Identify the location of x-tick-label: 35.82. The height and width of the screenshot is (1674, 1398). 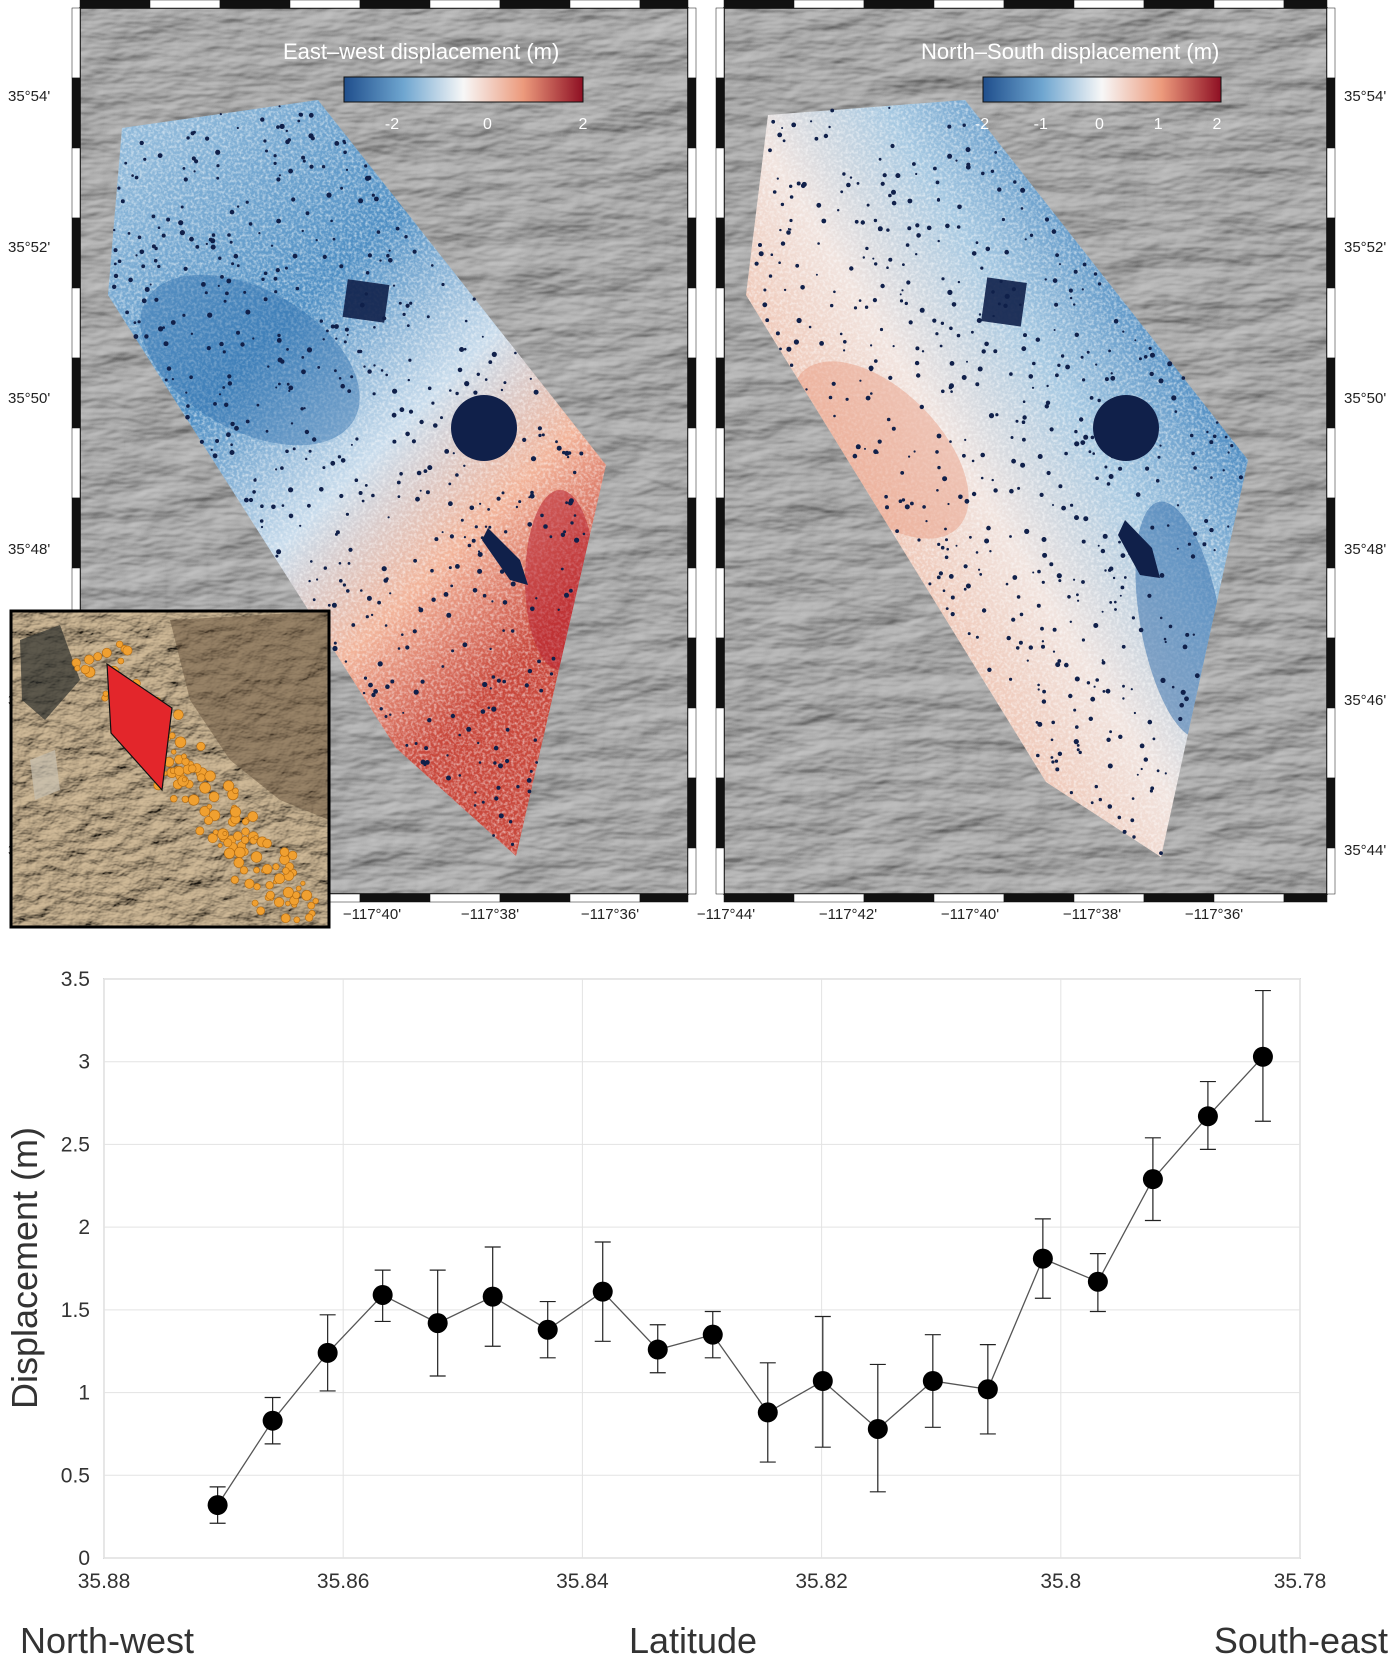
(821, 1581).